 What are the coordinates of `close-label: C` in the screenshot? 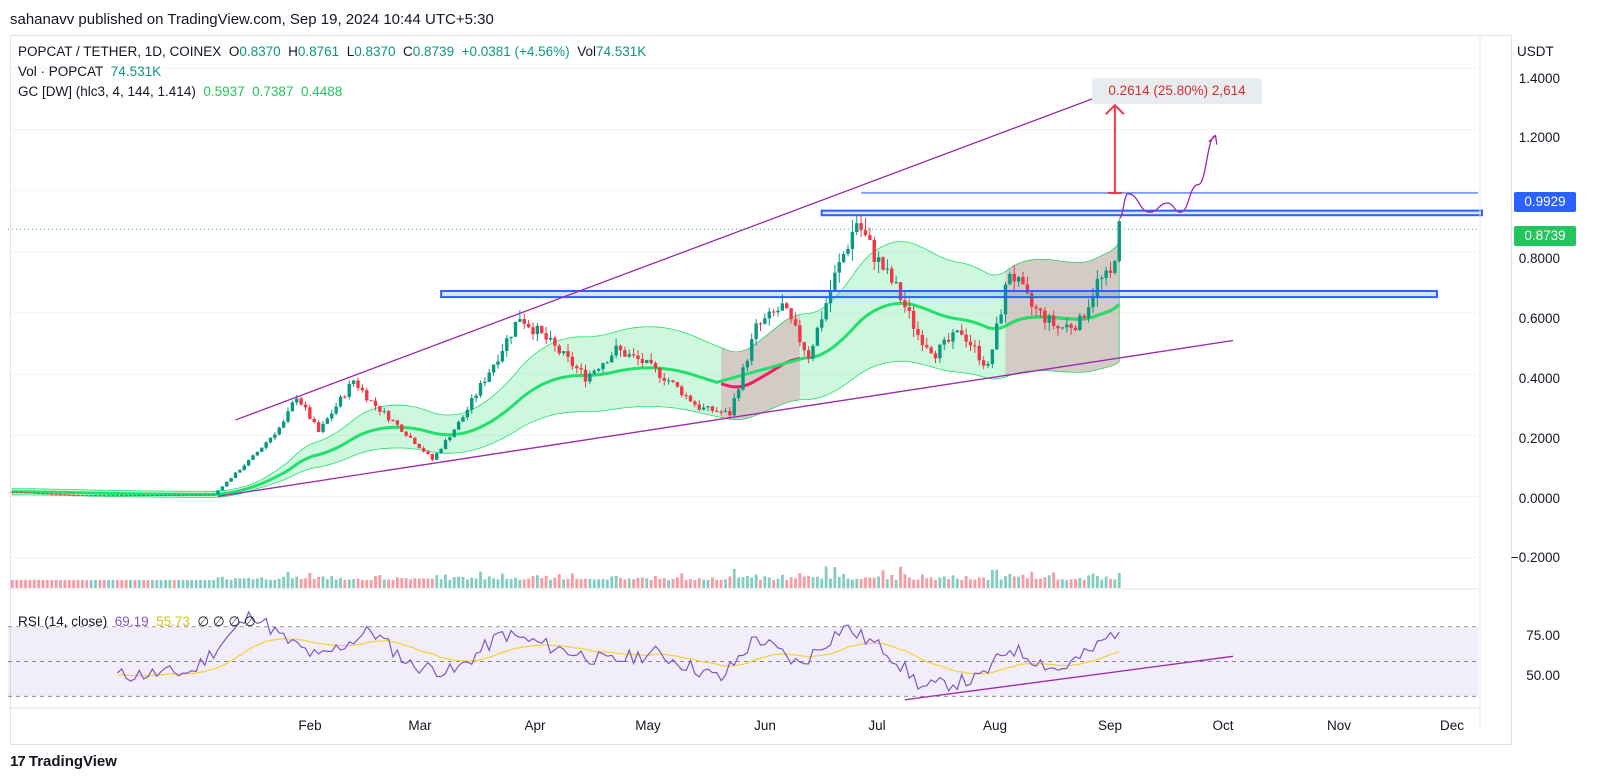 It's located at (408, 51).